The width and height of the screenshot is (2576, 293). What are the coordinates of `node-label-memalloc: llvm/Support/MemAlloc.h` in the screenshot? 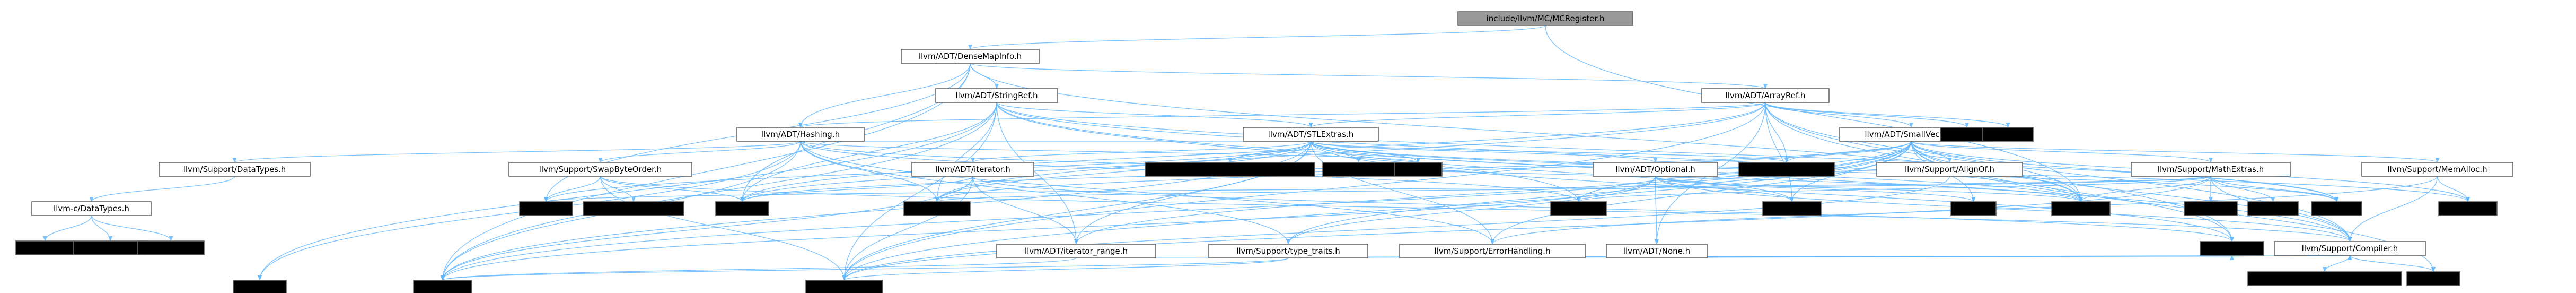 It's located at (2437, 169).